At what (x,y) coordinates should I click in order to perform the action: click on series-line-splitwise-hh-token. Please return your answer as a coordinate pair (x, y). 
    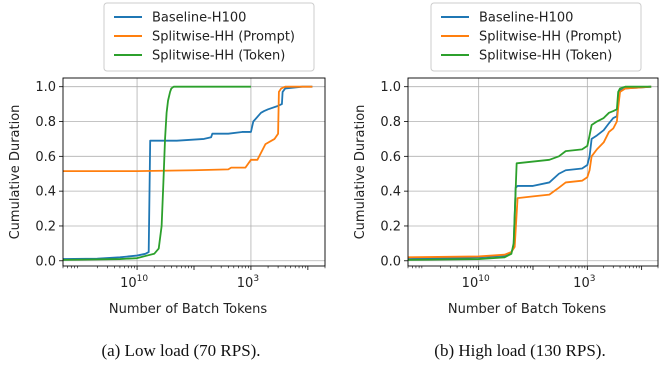
    Looking at the image, I should click on (157, 173).